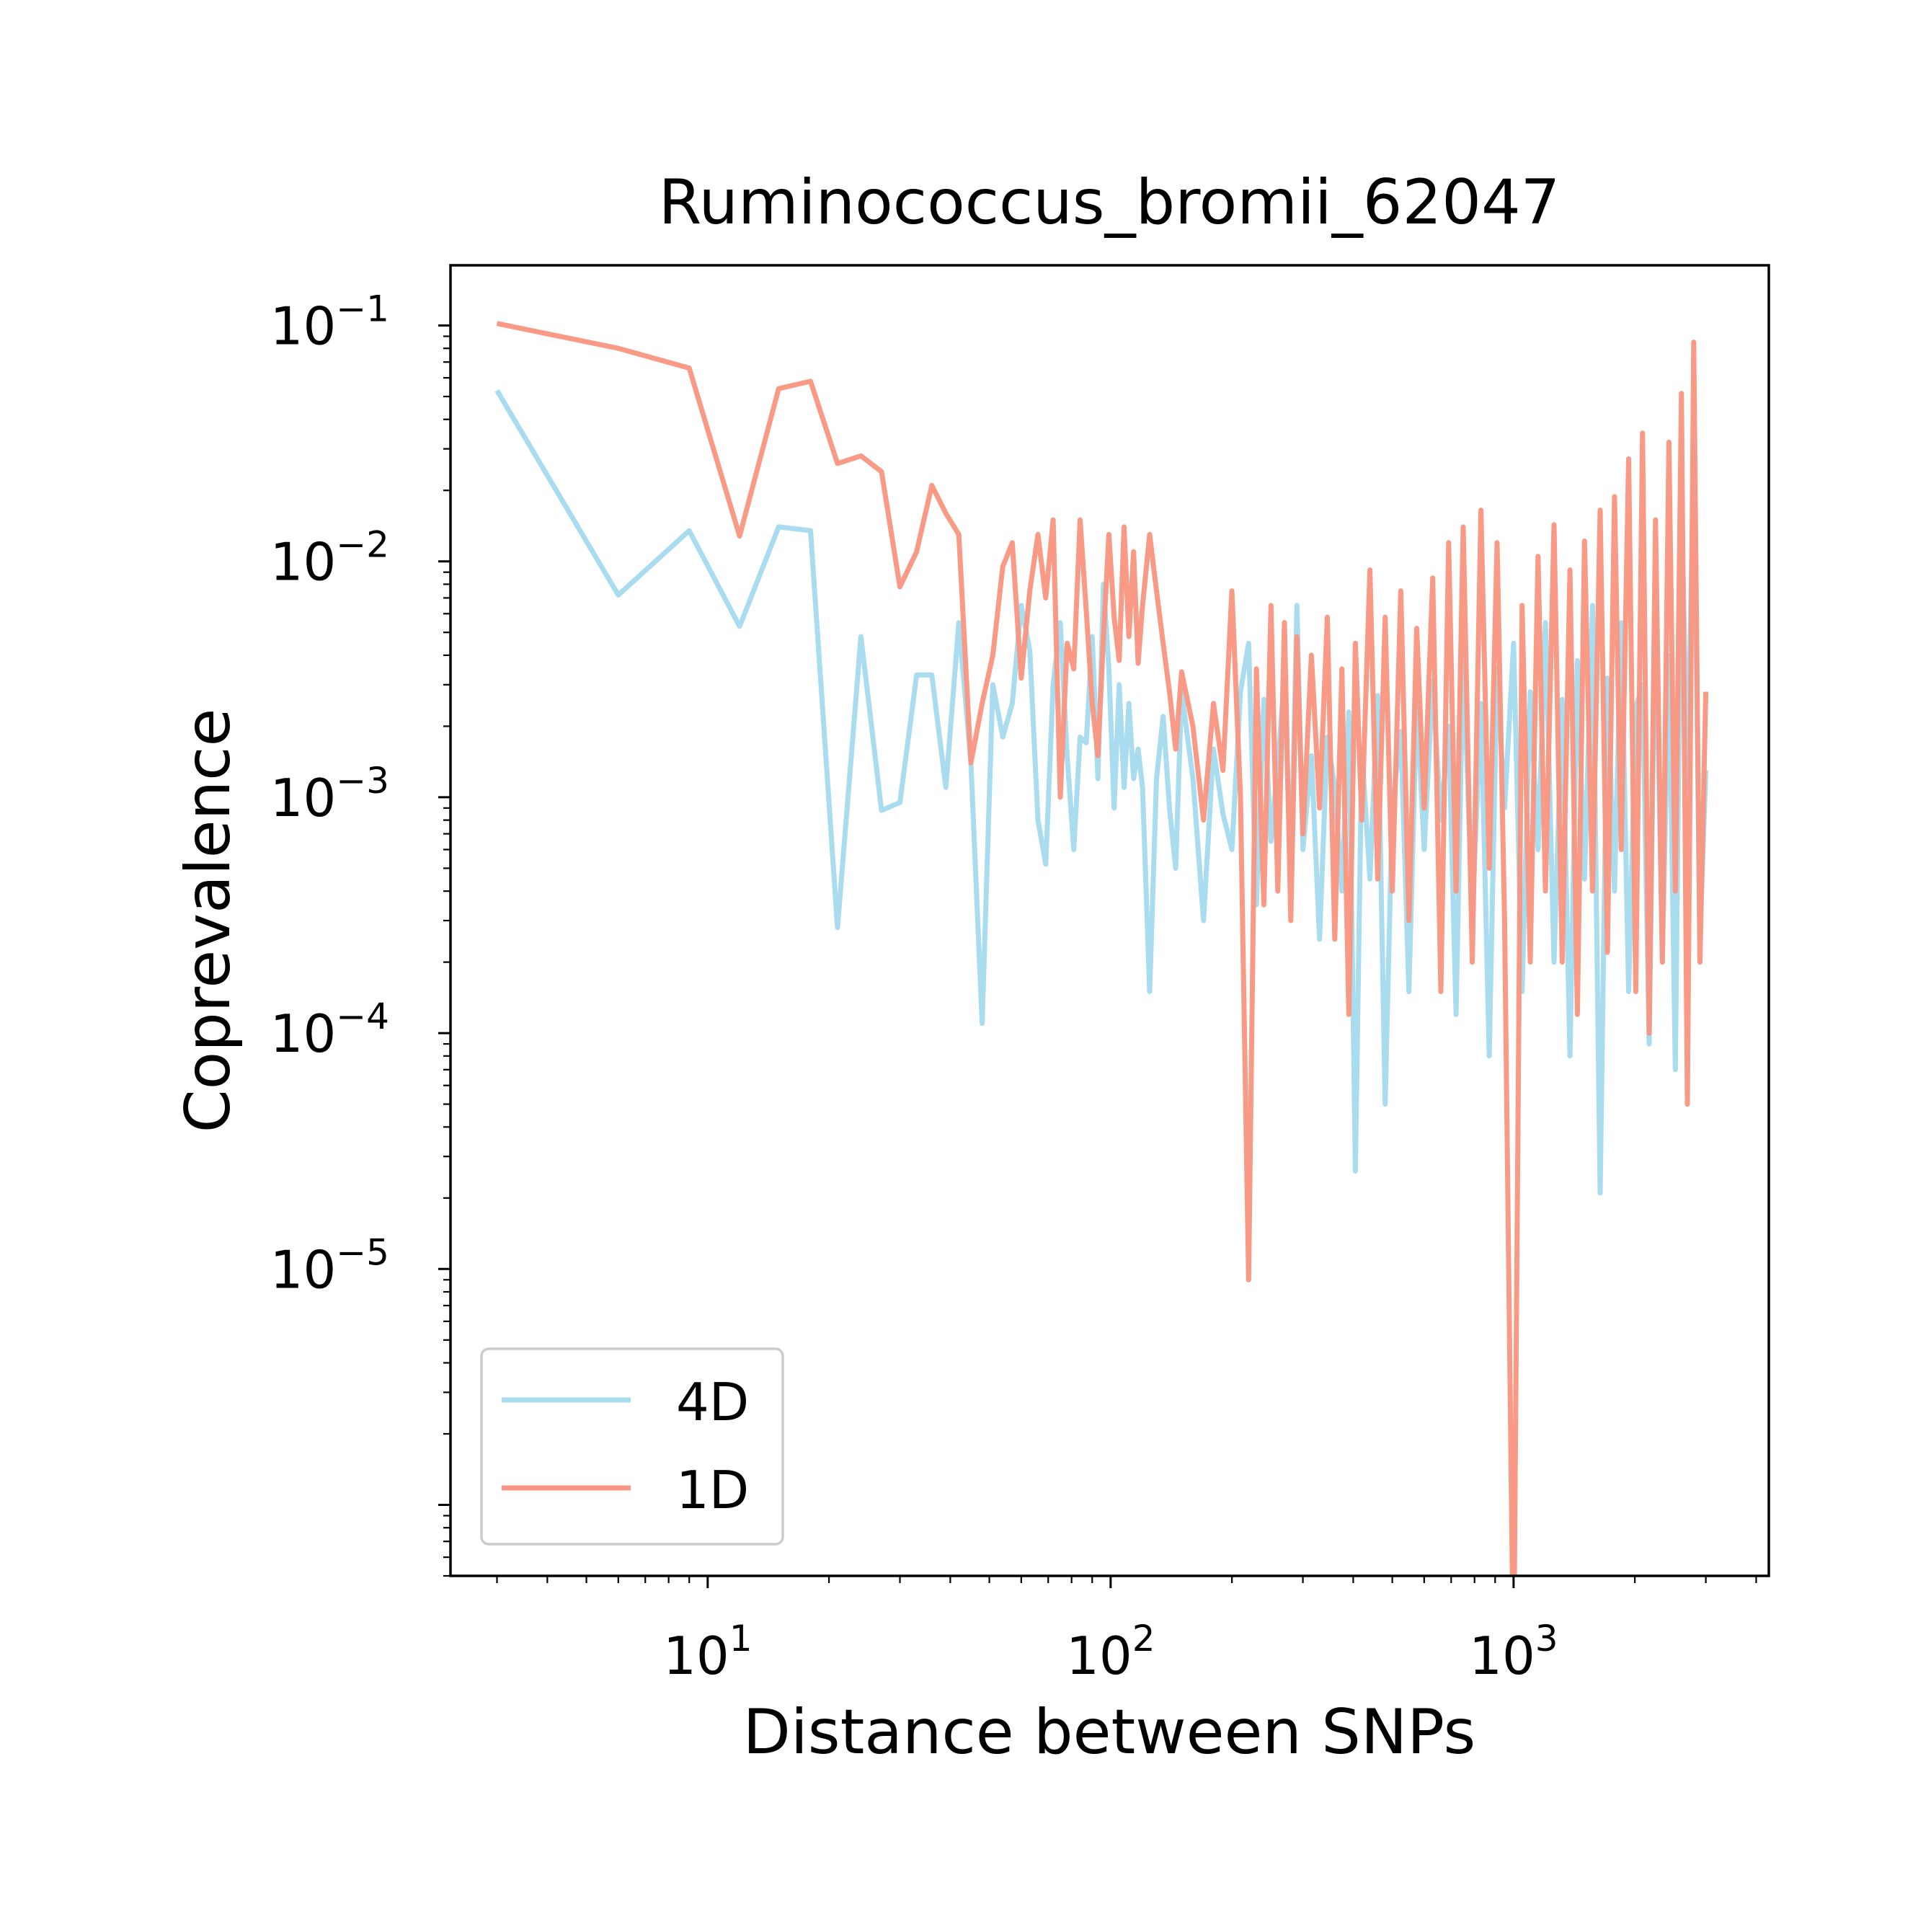  I want to click on y-axis-label: Coprevalence, so click(208, 921).